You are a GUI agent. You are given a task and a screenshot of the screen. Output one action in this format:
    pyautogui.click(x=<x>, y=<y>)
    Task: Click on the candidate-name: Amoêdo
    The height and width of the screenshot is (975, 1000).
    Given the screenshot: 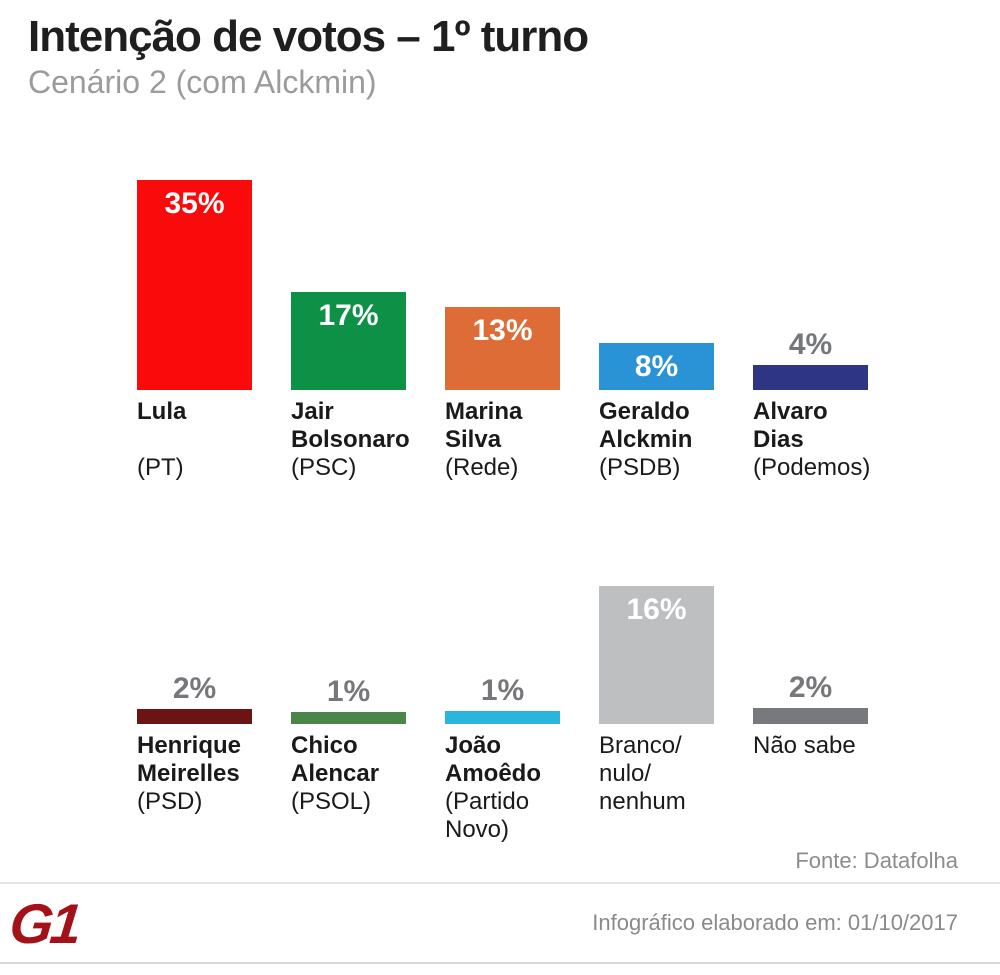 What is the action you would take?
    pyautogui.click(x=493, y=773)
    